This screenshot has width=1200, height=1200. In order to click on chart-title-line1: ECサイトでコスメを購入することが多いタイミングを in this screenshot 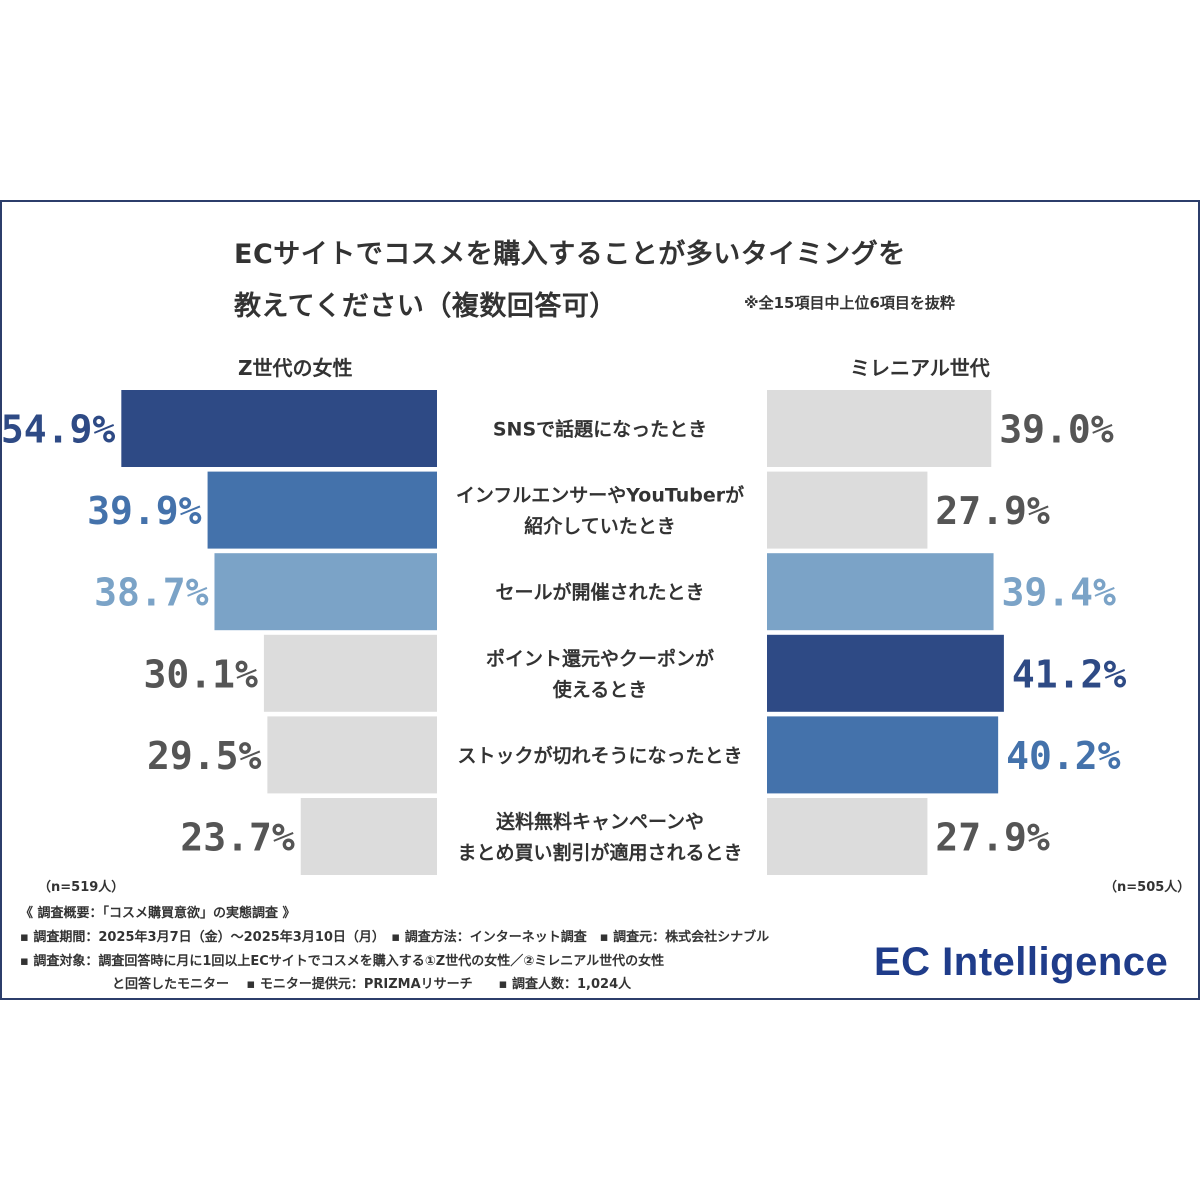, I will do `click(570, 254)`.